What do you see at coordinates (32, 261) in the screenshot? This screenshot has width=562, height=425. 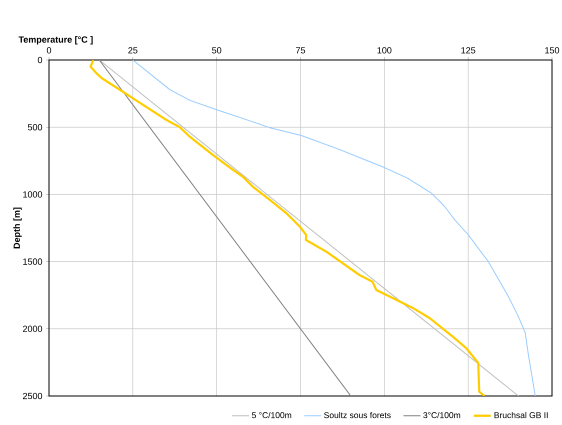 I see `y-tick-label: 1500` at bounding box center [32, 261].